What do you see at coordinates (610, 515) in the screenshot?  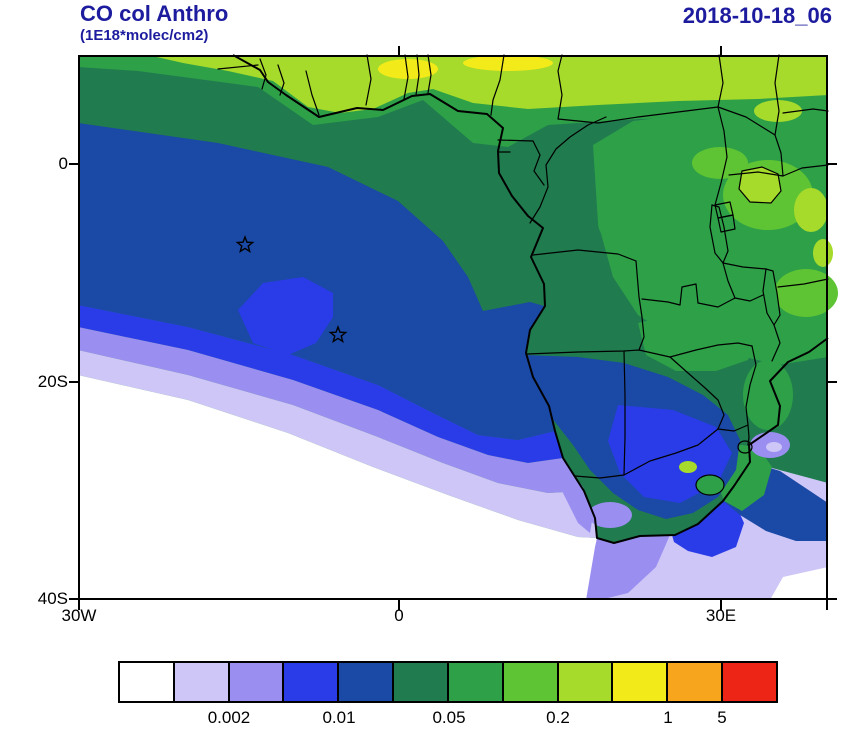 I see `sw-sa-light-patch` at bounding box center [610, 515].